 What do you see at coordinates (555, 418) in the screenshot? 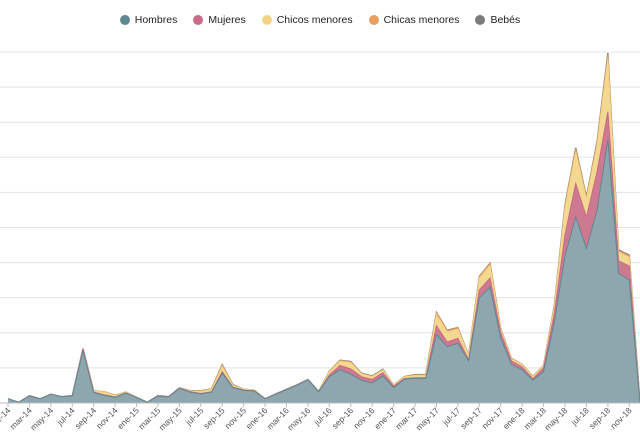
I see `x-tick-label: may-18` at bounding box center [555, 418].